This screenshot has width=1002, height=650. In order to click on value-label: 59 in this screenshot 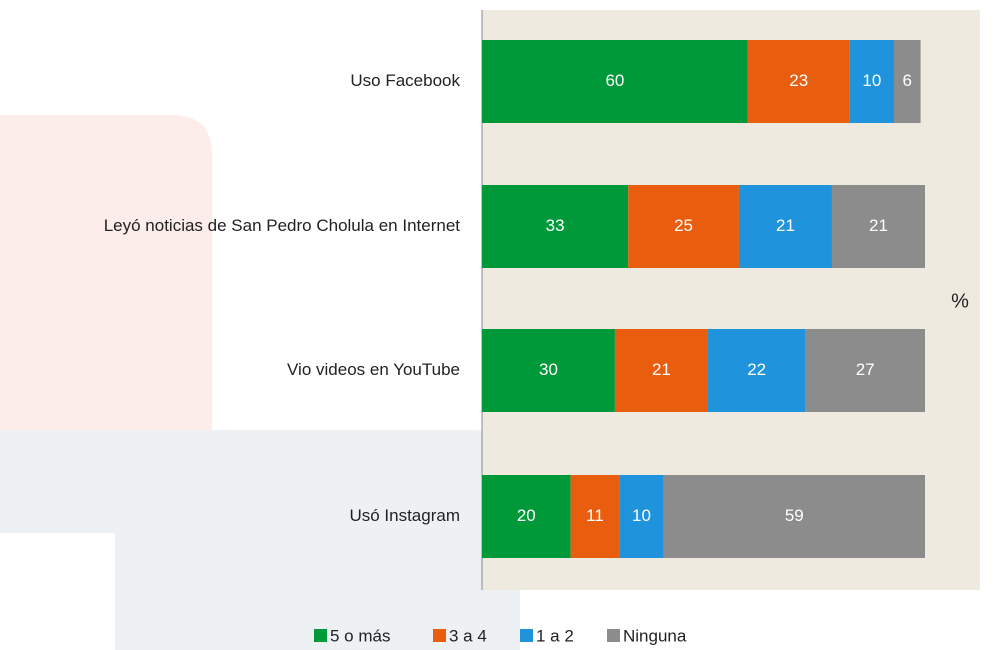, I will do `click(794, 515)`.